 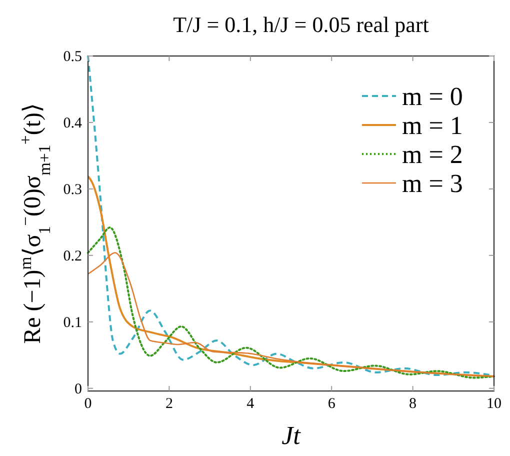 I want to click on legend-label: m = 1, so click(x=432, y=125).